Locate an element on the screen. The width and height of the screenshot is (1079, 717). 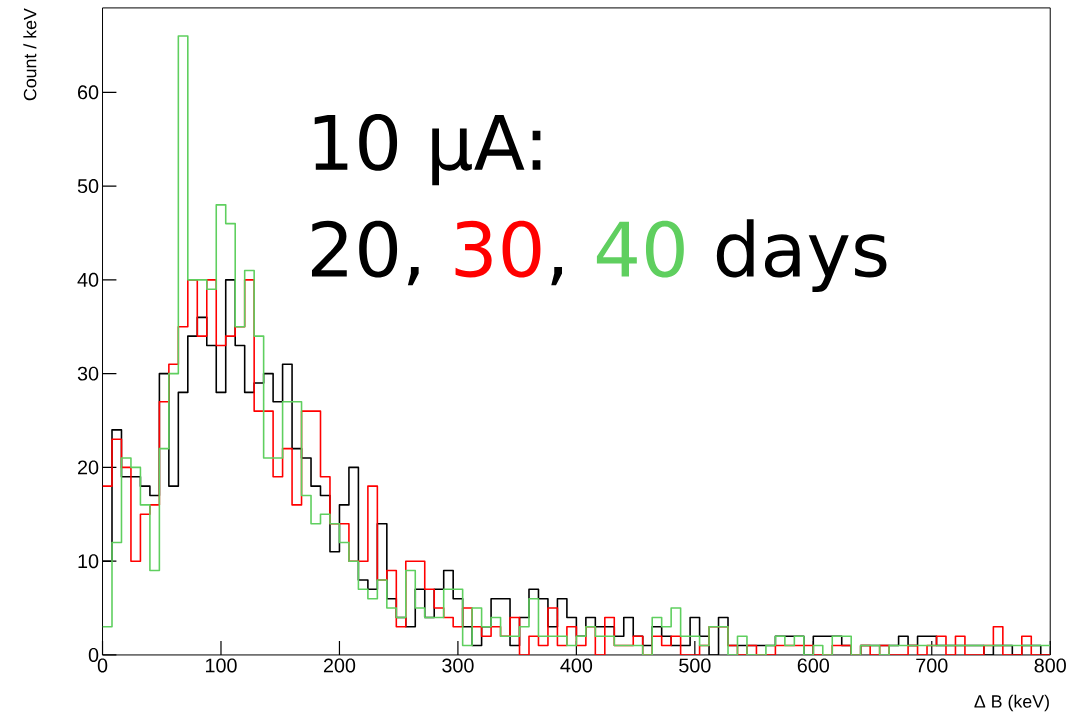
y-tick-label: 30 is located at coordinates (88, 373).